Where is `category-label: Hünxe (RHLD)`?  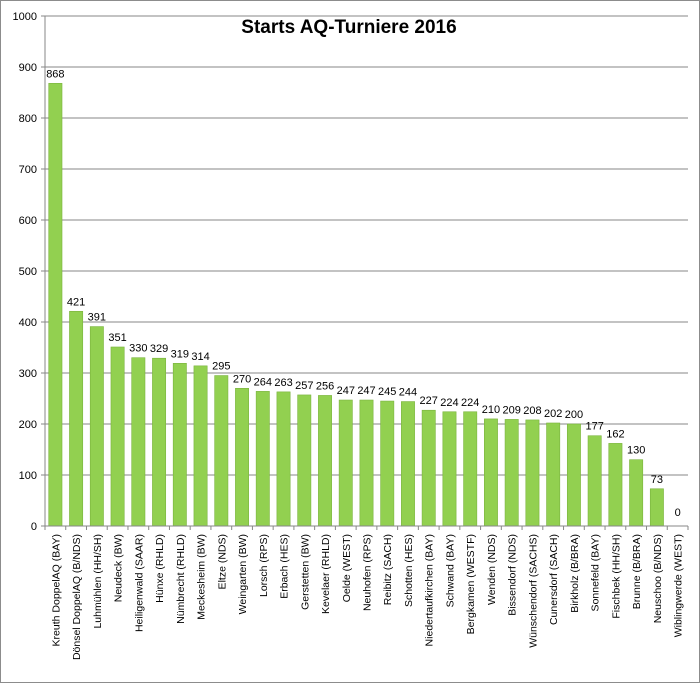
category-label: Hünxe (RHLD) is located at coordinates (160, 568).